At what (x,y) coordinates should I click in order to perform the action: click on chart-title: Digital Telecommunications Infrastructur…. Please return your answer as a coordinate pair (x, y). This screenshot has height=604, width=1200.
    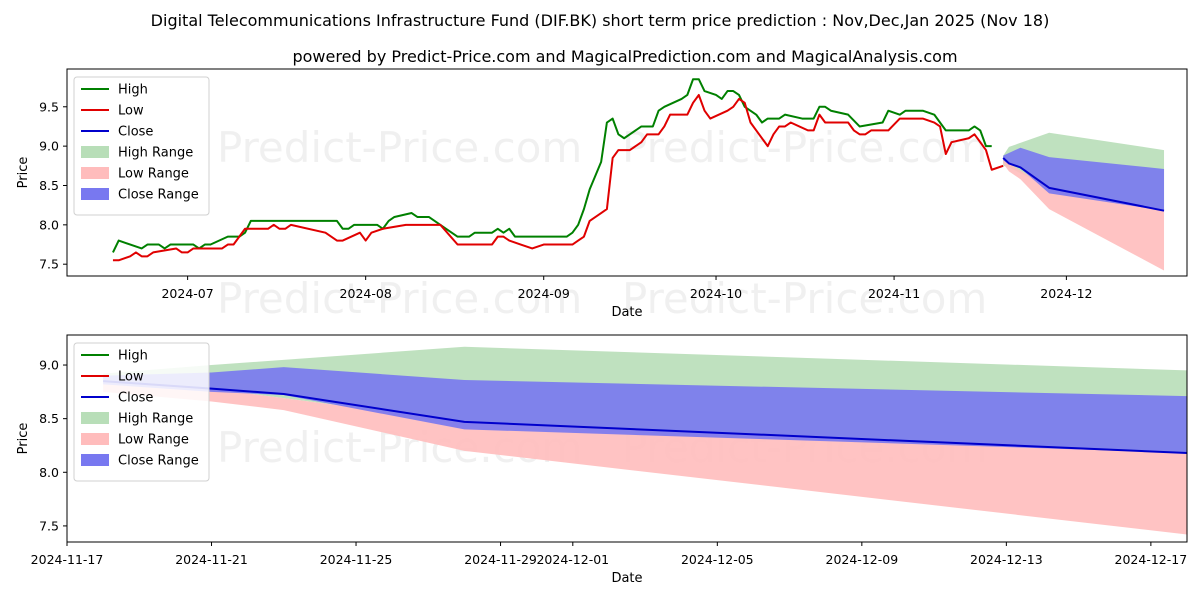
    Looking at the image, I should click on (600, 20).